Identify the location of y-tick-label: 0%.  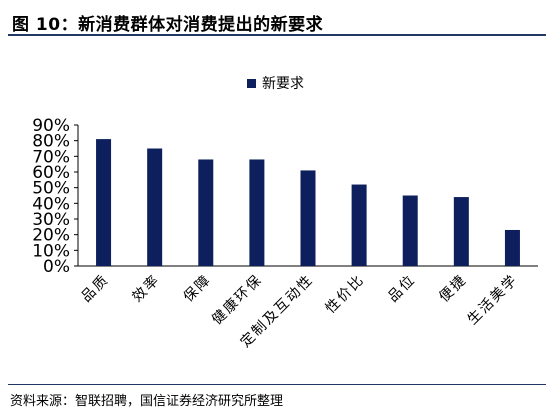
(56, 267).